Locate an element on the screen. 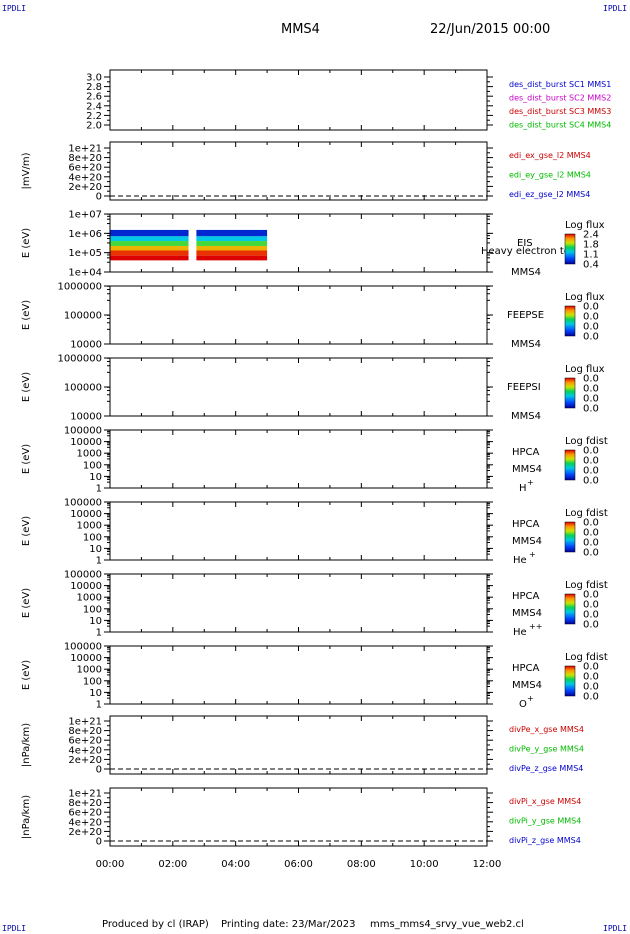 This screenshot has height=934, width=630. panel-6-colorbar is located at coordinates (570, 465).